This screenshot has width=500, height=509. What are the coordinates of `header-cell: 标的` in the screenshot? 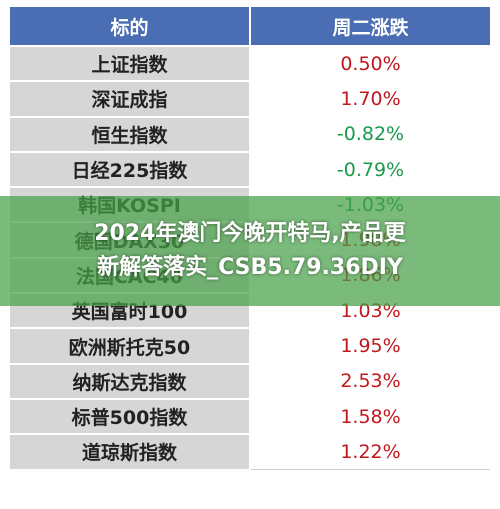 It's located at (129, 26).